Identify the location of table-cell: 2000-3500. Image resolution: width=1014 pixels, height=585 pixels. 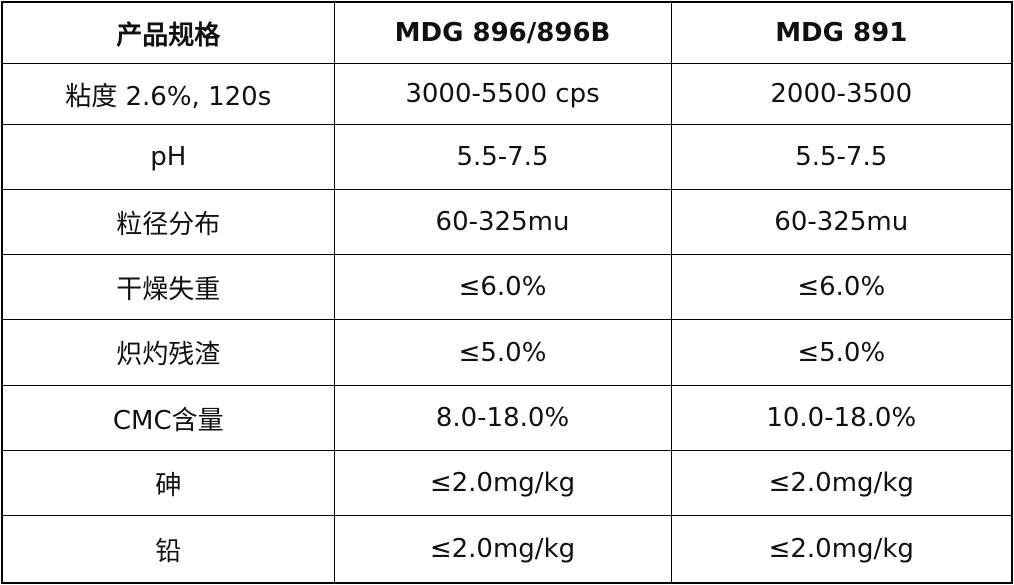
(841, 94).